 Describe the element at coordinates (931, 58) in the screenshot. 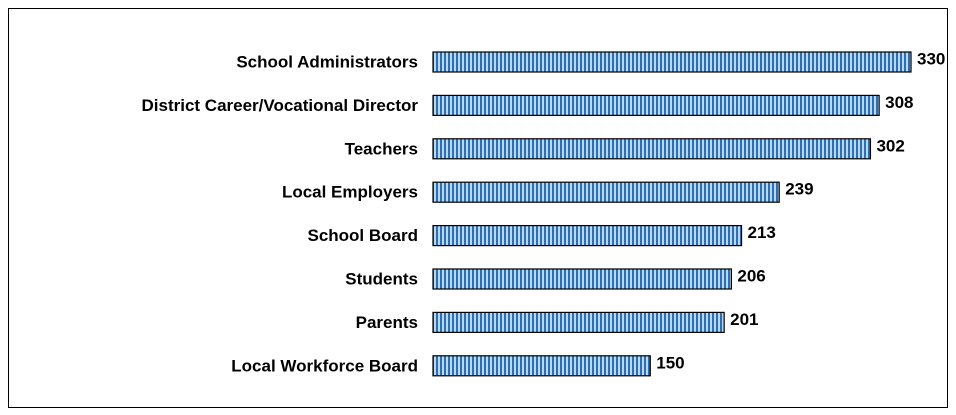

I see `value-label: 330` at that location.